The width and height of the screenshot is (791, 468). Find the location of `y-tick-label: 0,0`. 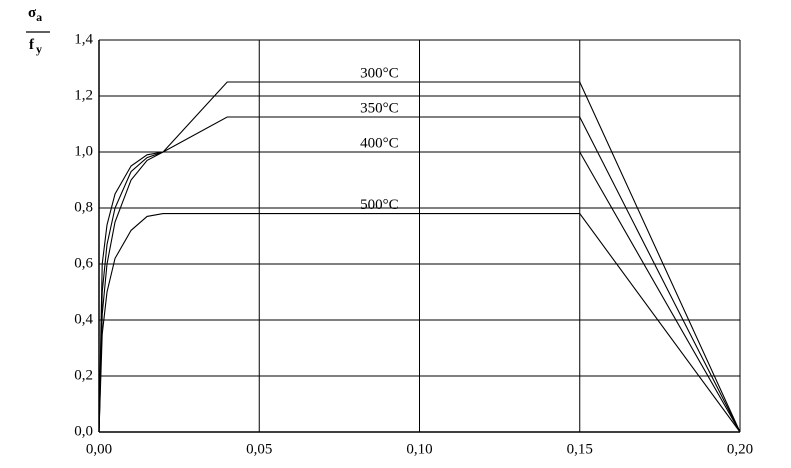

y-tick-label: 0,0 is located at coordinates (83, 431).